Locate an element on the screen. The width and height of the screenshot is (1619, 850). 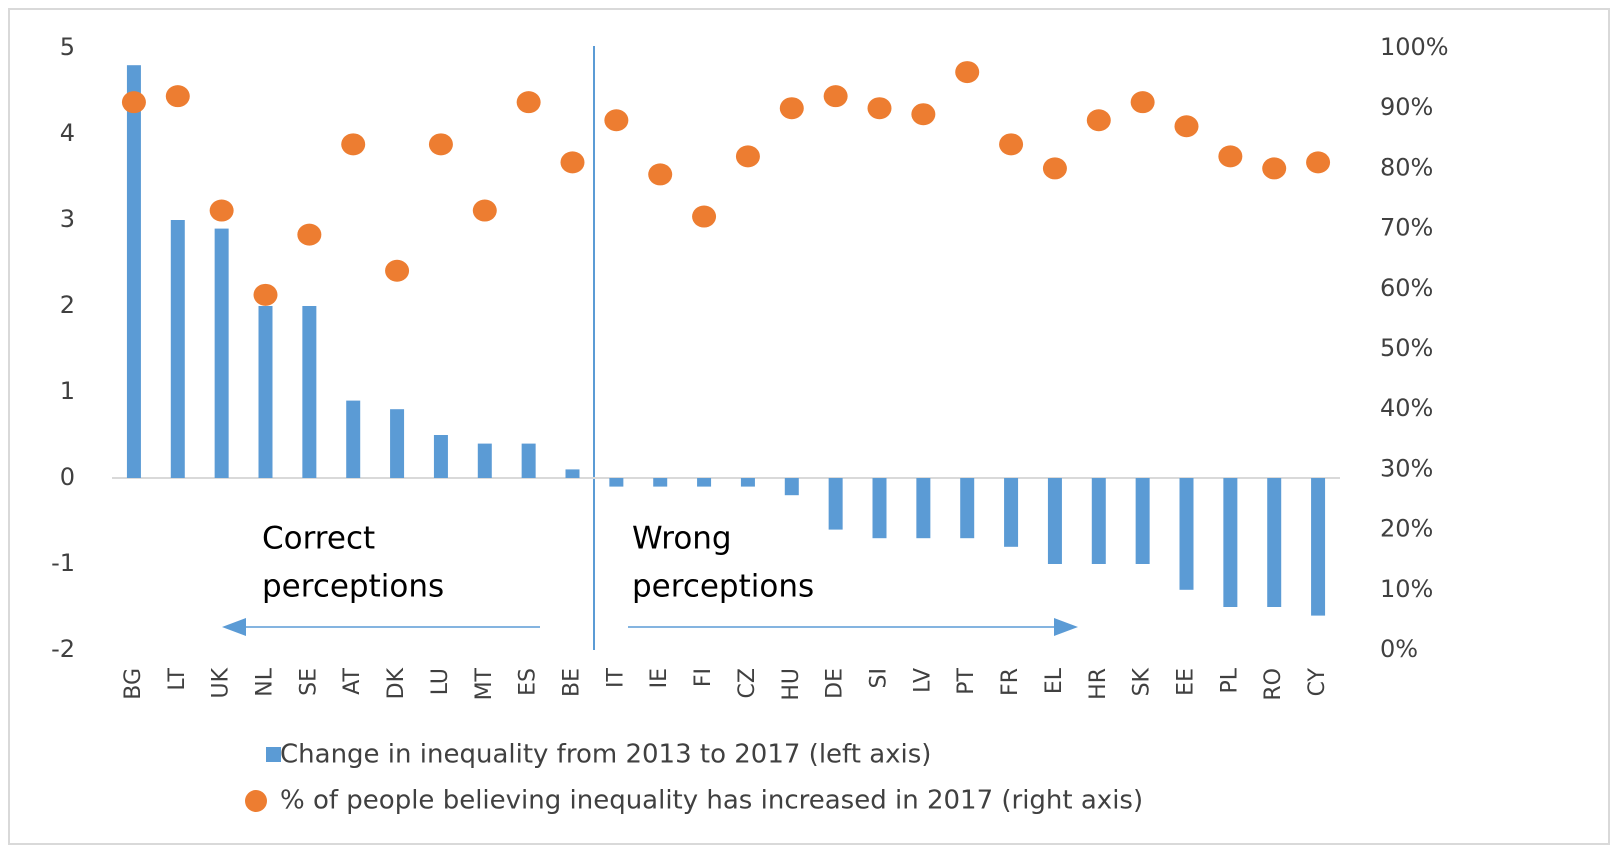
annotation: perceptions is located at coordinates (353, 587).